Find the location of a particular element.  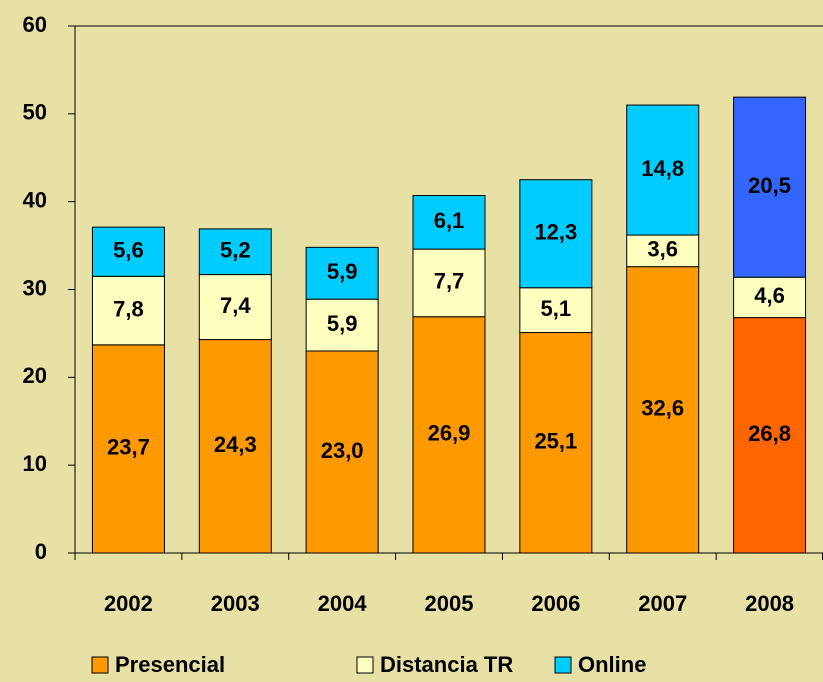

data-label: 3,6 is located at coordinates (662, 249).